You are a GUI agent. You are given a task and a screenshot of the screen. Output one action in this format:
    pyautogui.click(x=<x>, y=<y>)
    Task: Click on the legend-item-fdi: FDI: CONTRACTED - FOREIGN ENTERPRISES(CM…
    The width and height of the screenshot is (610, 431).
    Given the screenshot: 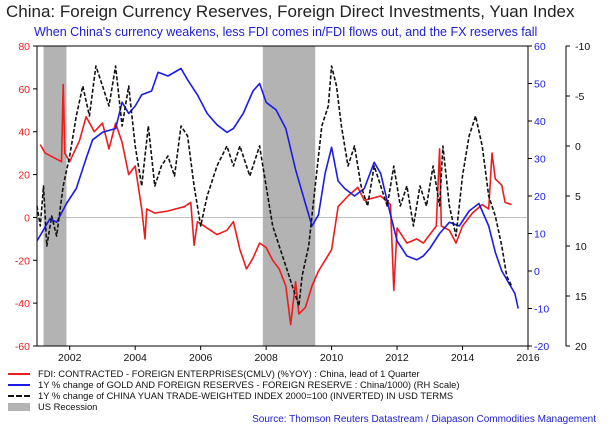 What is the action you would take?
    pyautogui.click(x=234, y=373)
    